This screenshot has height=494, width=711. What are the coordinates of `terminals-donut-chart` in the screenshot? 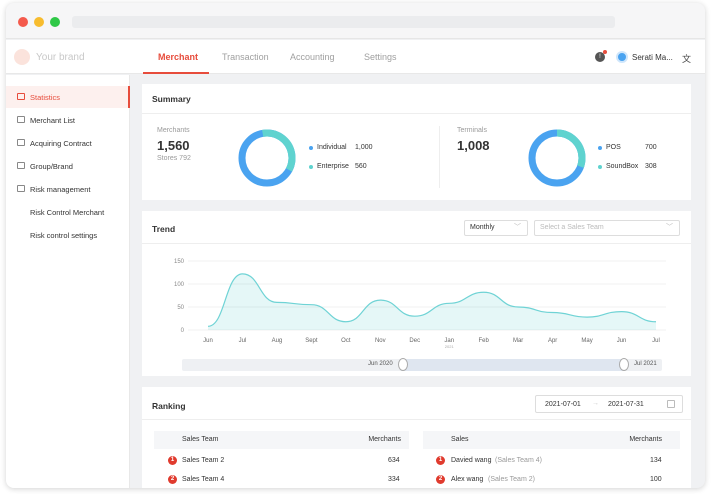 It's located at (557, 158).